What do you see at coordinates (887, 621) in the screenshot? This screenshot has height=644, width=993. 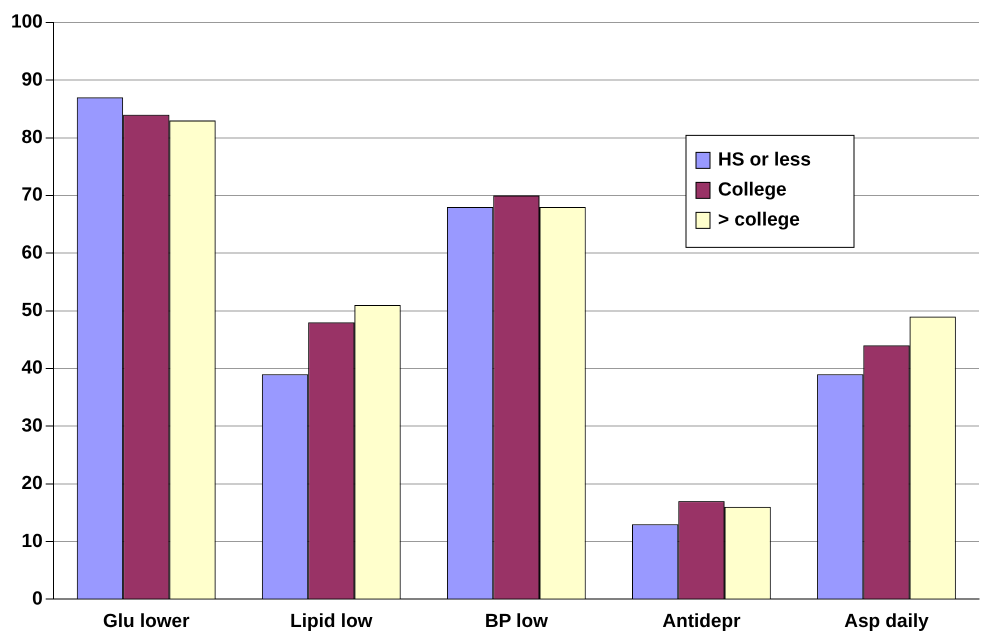 I see `x-tick-label: Asp daily` at bounding box center [887, 621].